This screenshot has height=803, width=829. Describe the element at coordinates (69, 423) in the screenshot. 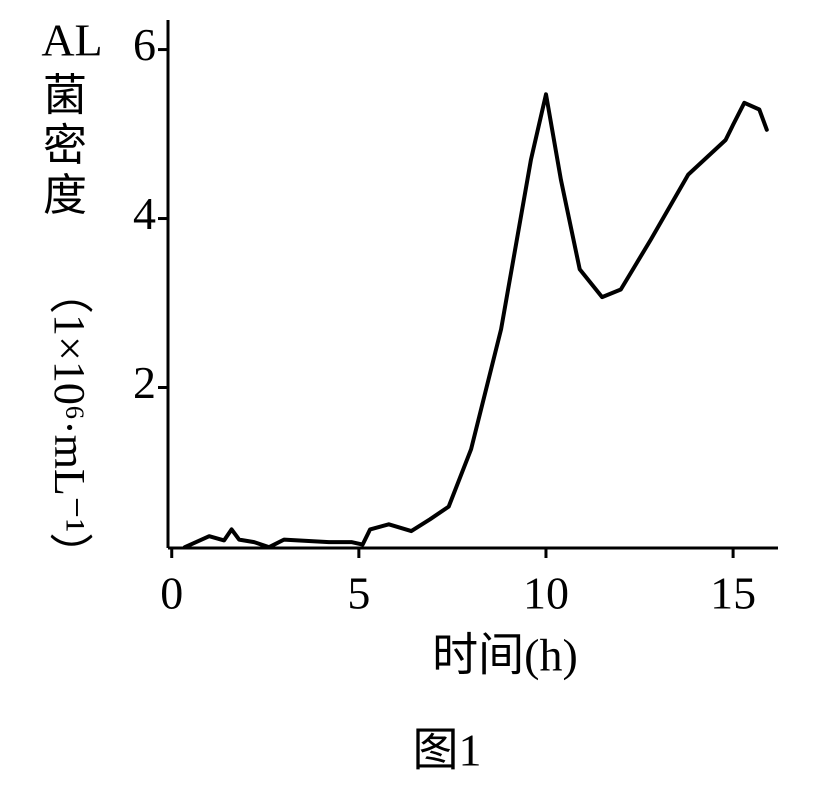

I see `y-label-unit: （1×10⁶·mL⁻¹）` at that location.